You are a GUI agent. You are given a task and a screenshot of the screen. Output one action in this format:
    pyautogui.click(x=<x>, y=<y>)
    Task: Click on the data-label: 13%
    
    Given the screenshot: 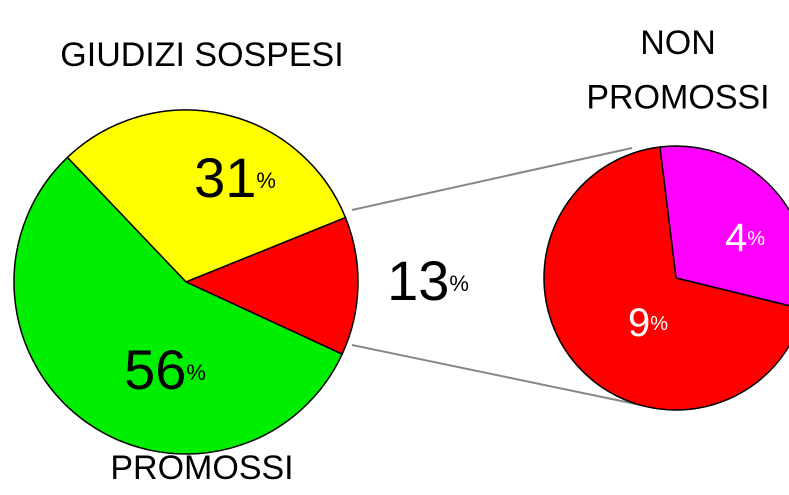 What is the action you would take?
    pyautogui.click(x=428, y=280)
    